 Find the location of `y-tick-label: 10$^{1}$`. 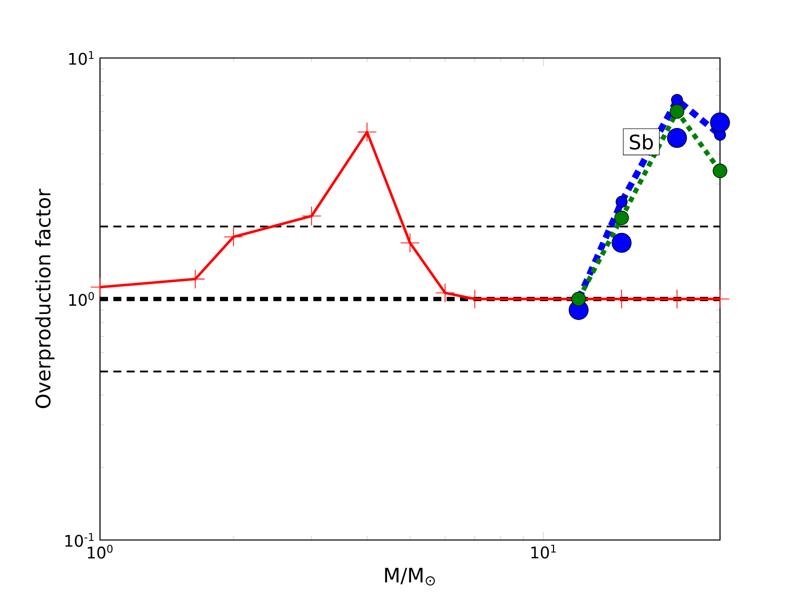

y-tick-label: 10$^{1}$ is located at coordinates (81, 58).